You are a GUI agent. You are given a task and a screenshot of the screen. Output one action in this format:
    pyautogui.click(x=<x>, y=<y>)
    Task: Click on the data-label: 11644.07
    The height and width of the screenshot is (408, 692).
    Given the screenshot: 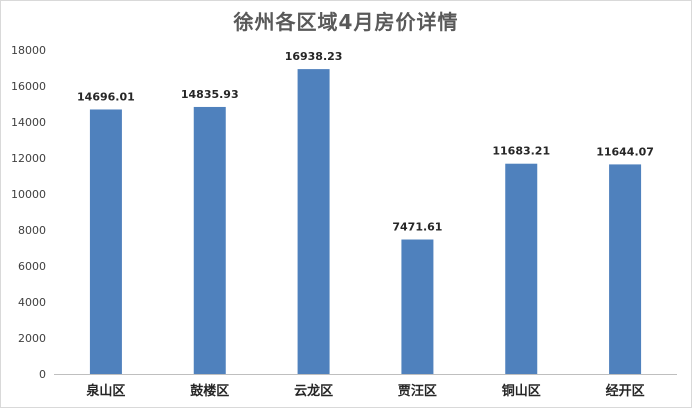 What is the action you would take?
    pyautogui.click(x=625, y=151)
    